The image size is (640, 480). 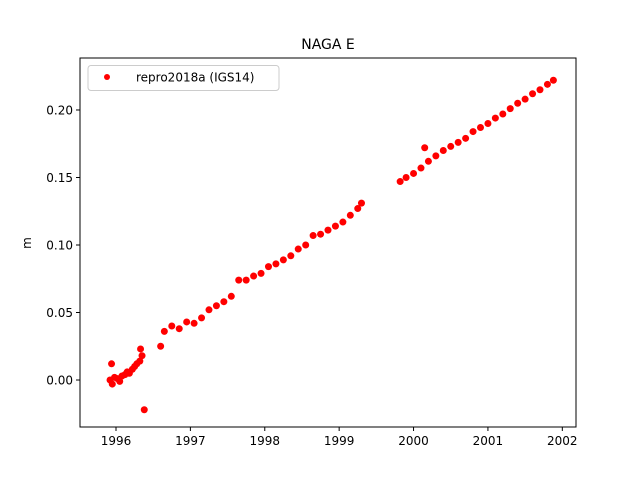 I want to click on x-tick-label: 1997, so click(x=190, y=441).